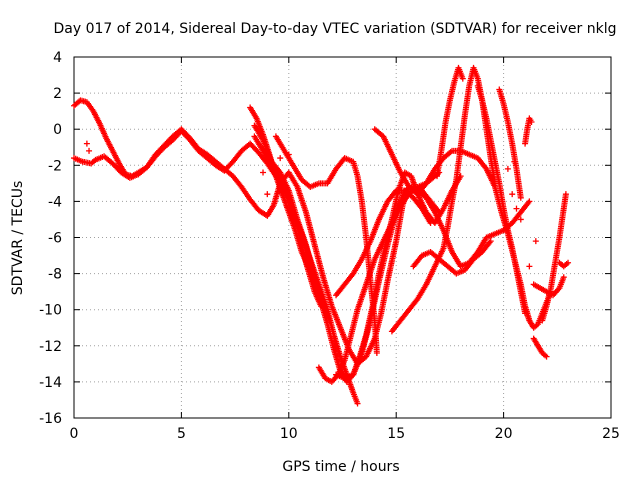 This screenshot has height=480, width=640. I want to click on y-tick-label: -16, so click(50, 419).